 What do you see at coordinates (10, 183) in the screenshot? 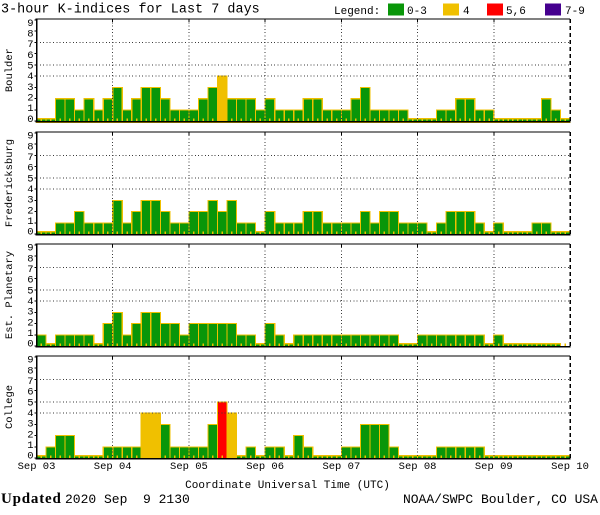
I see `svg-text: Fredericksburg` at bounding box center [10, 183].